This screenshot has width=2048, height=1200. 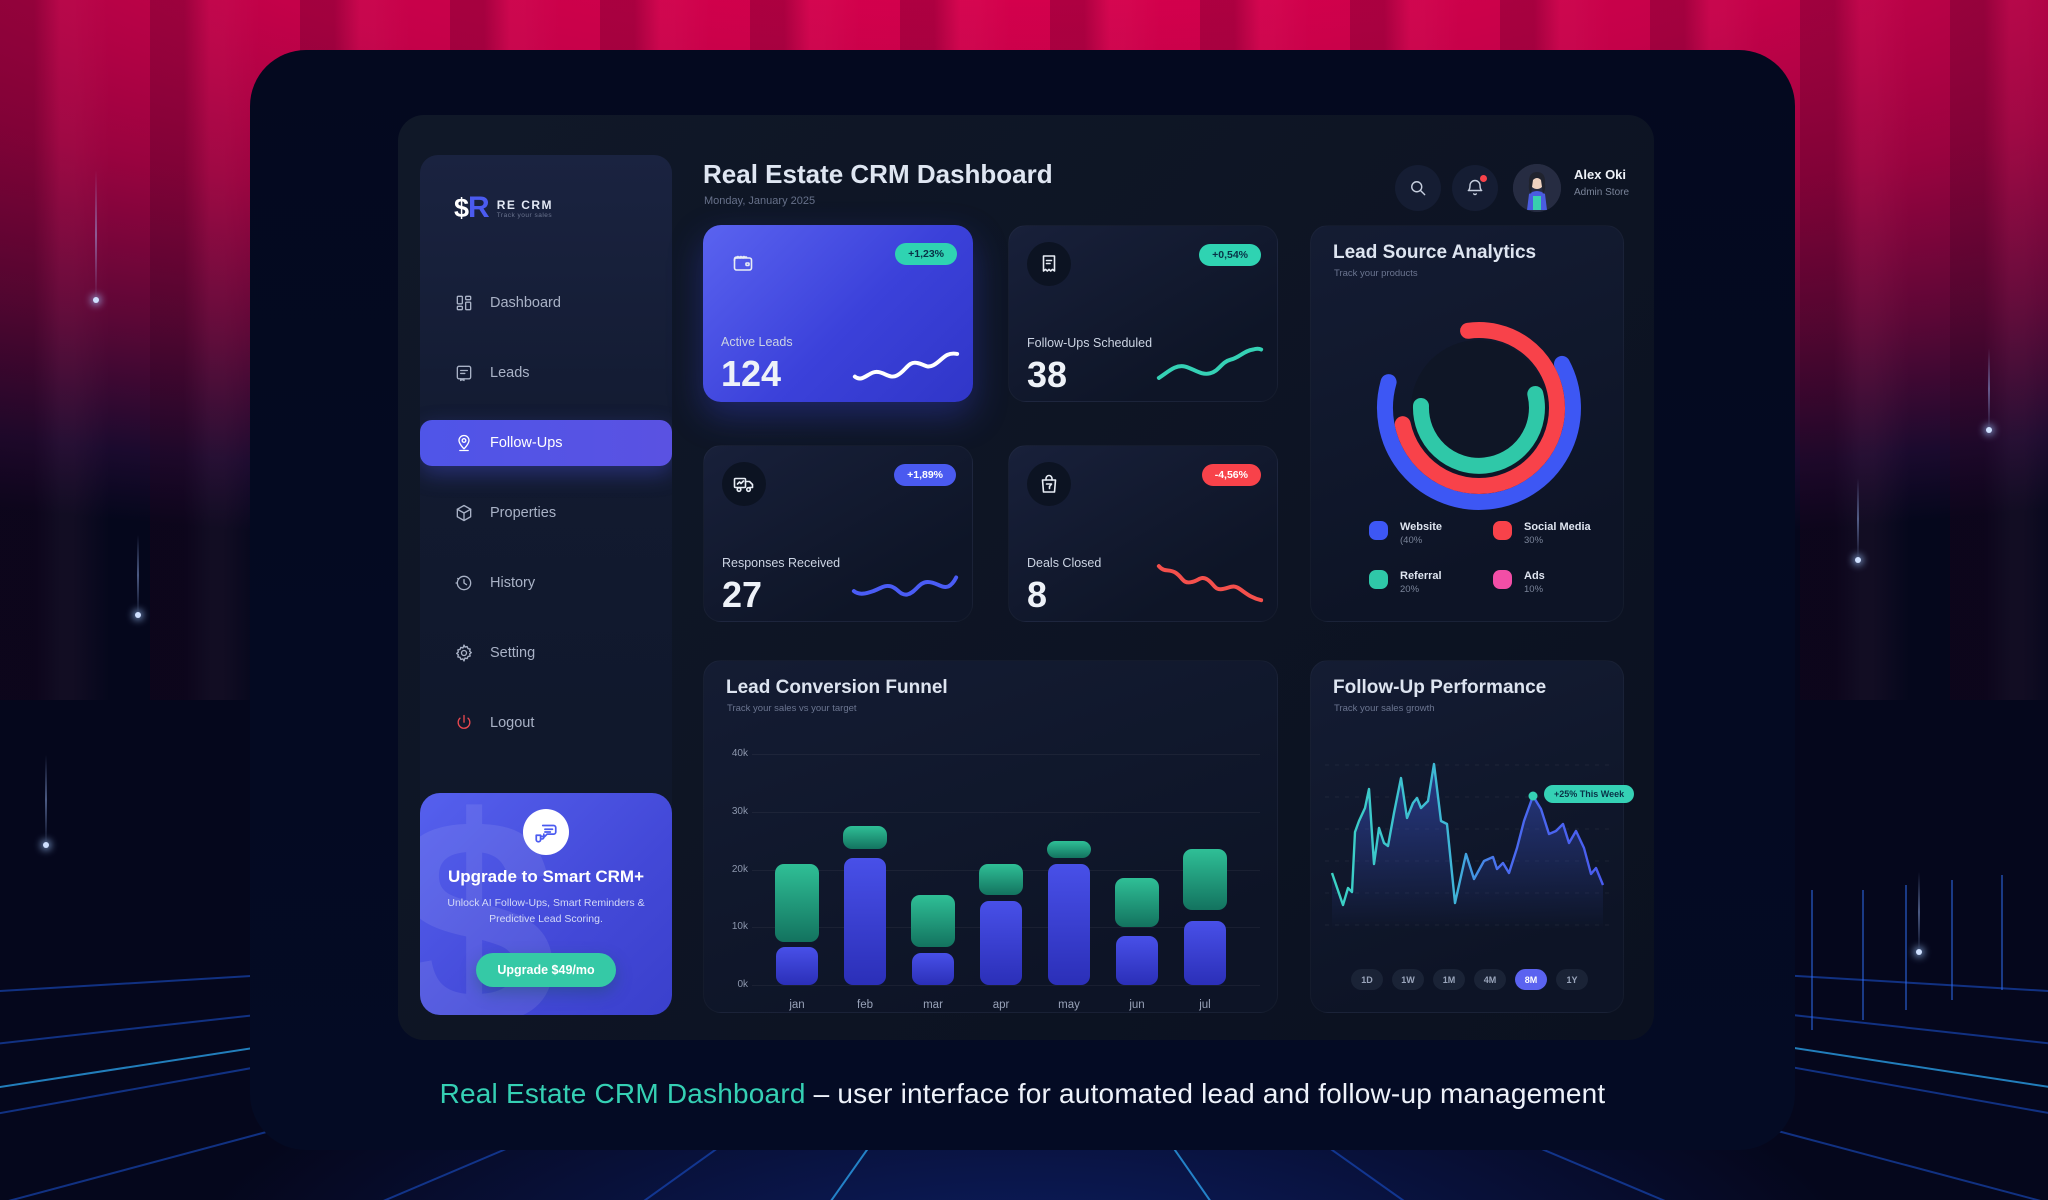 I want to click on stat-value: 27, so click(x=742, y=594).